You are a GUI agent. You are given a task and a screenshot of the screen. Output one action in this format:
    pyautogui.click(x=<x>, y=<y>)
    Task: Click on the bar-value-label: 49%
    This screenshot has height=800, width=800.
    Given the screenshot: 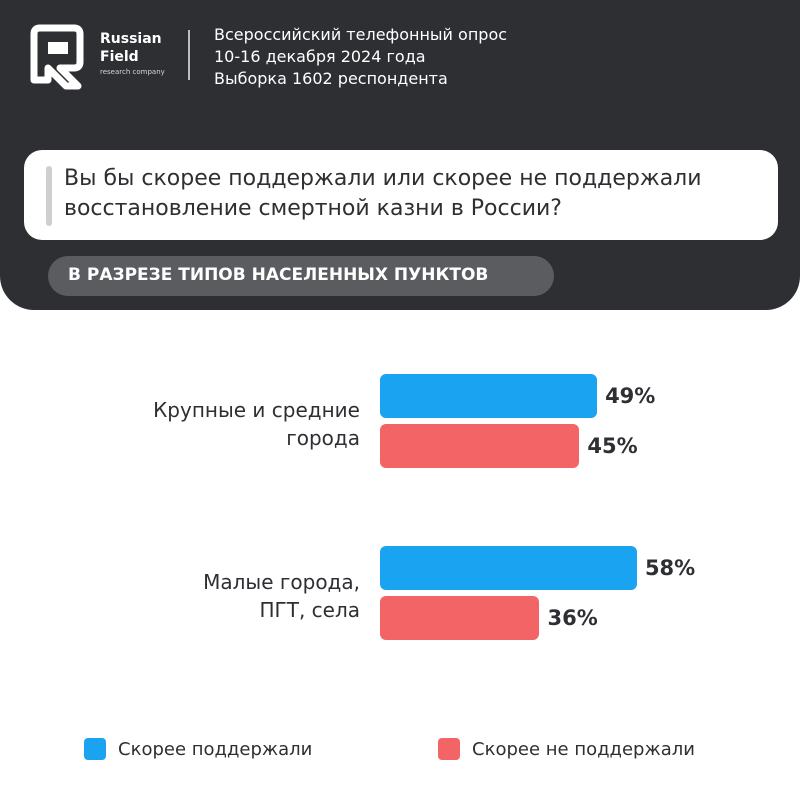 What is the action you would take?
    pyautogui.click(x=630, y=396)
    